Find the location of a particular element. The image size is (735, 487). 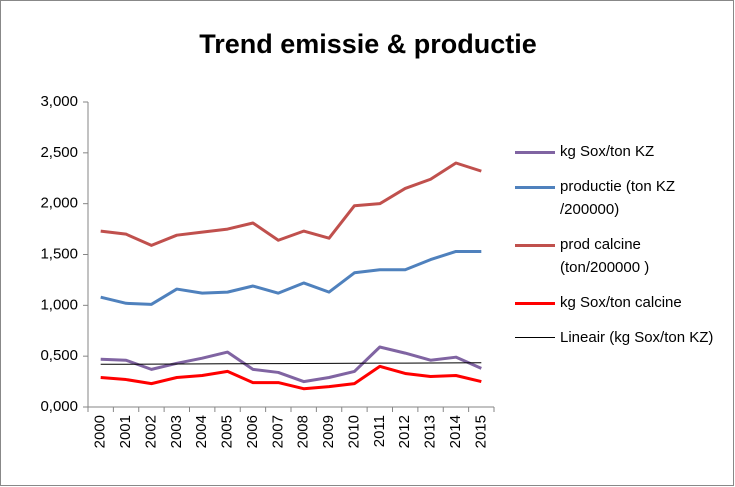

legend-label: productie (ton KZ /200000) is located at coordinates (618, 198).